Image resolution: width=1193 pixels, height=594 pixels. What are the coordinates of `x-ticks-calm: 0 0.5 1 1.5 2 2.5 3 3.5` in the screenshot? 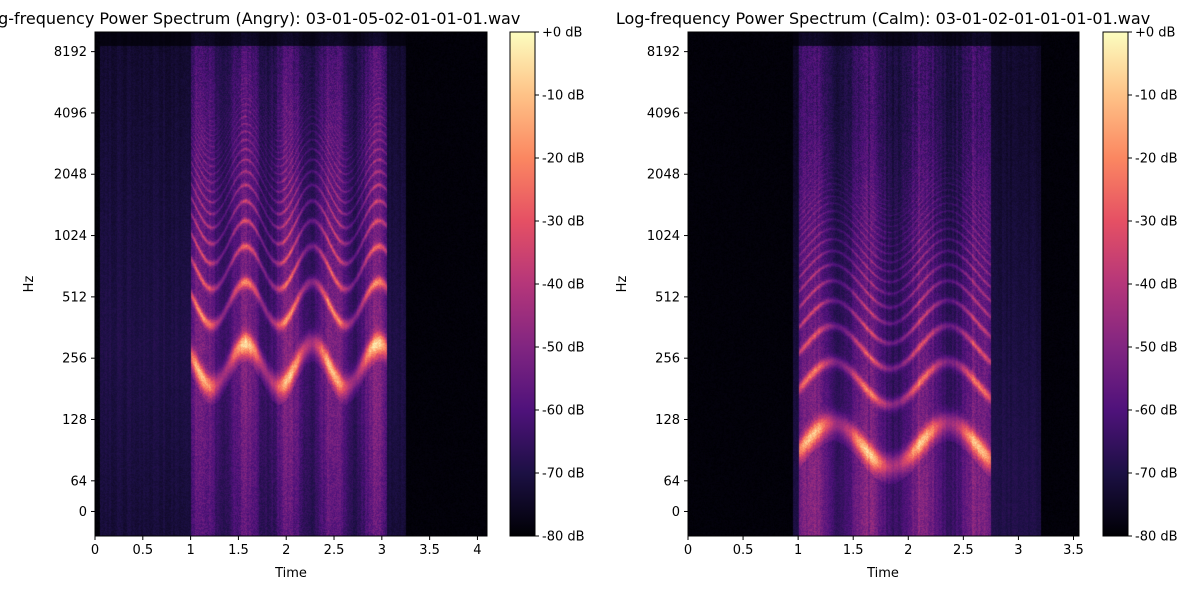 It's located at (884, 547).